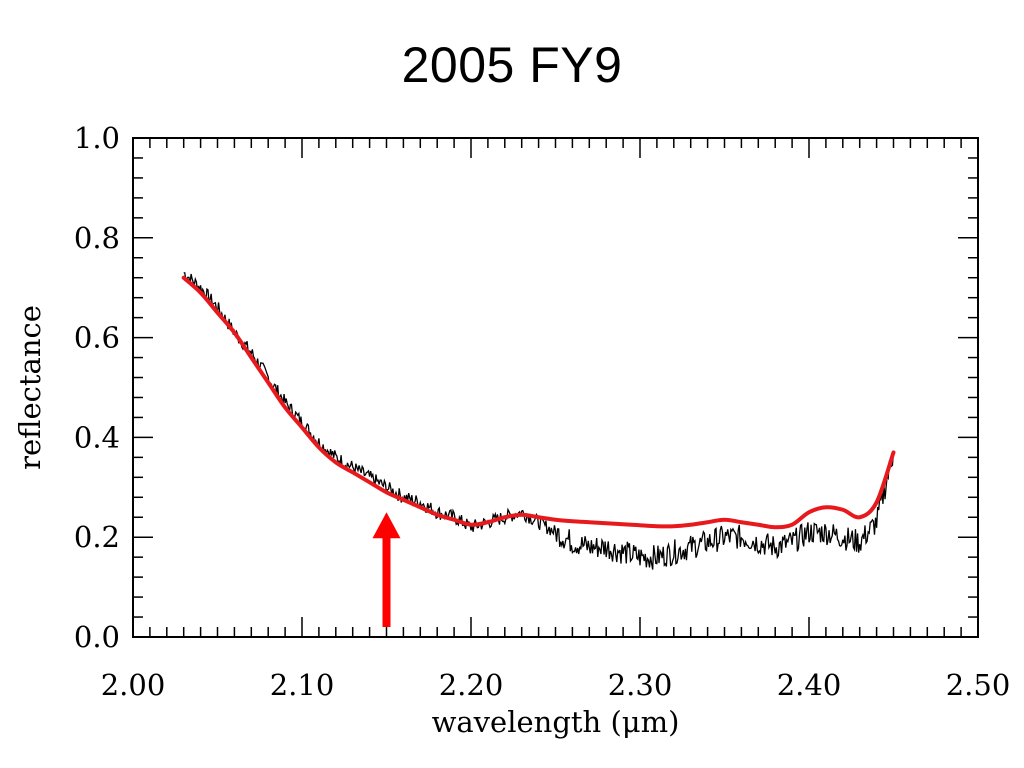  What do you see at coordinates (512, 65) in the screenshot?
I see `chart-title: 2005 FY9` at bounding box center [512, 65].